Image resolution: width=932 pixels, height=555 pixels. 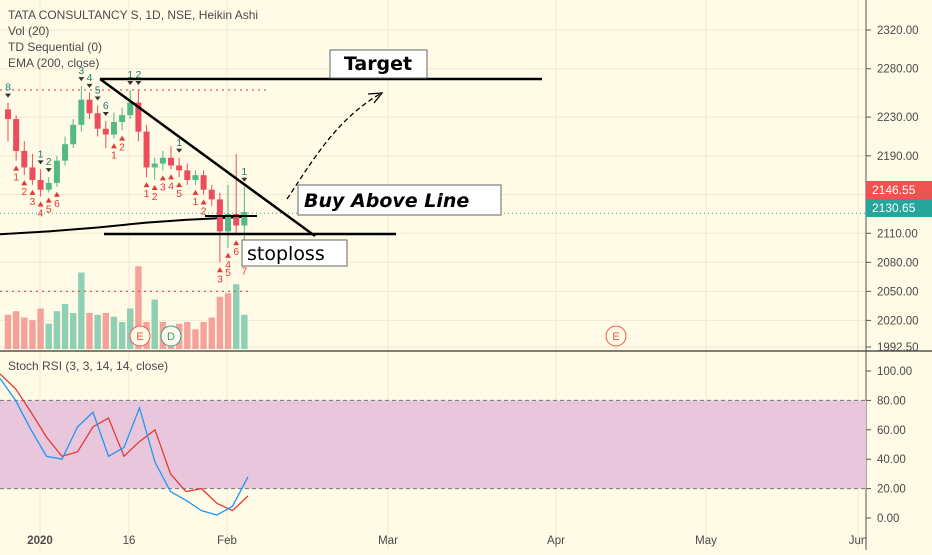 What do you see at coordinates (378, 64) in the screenshot?
I see `target-label: Target` at bounding box center [378, 64].